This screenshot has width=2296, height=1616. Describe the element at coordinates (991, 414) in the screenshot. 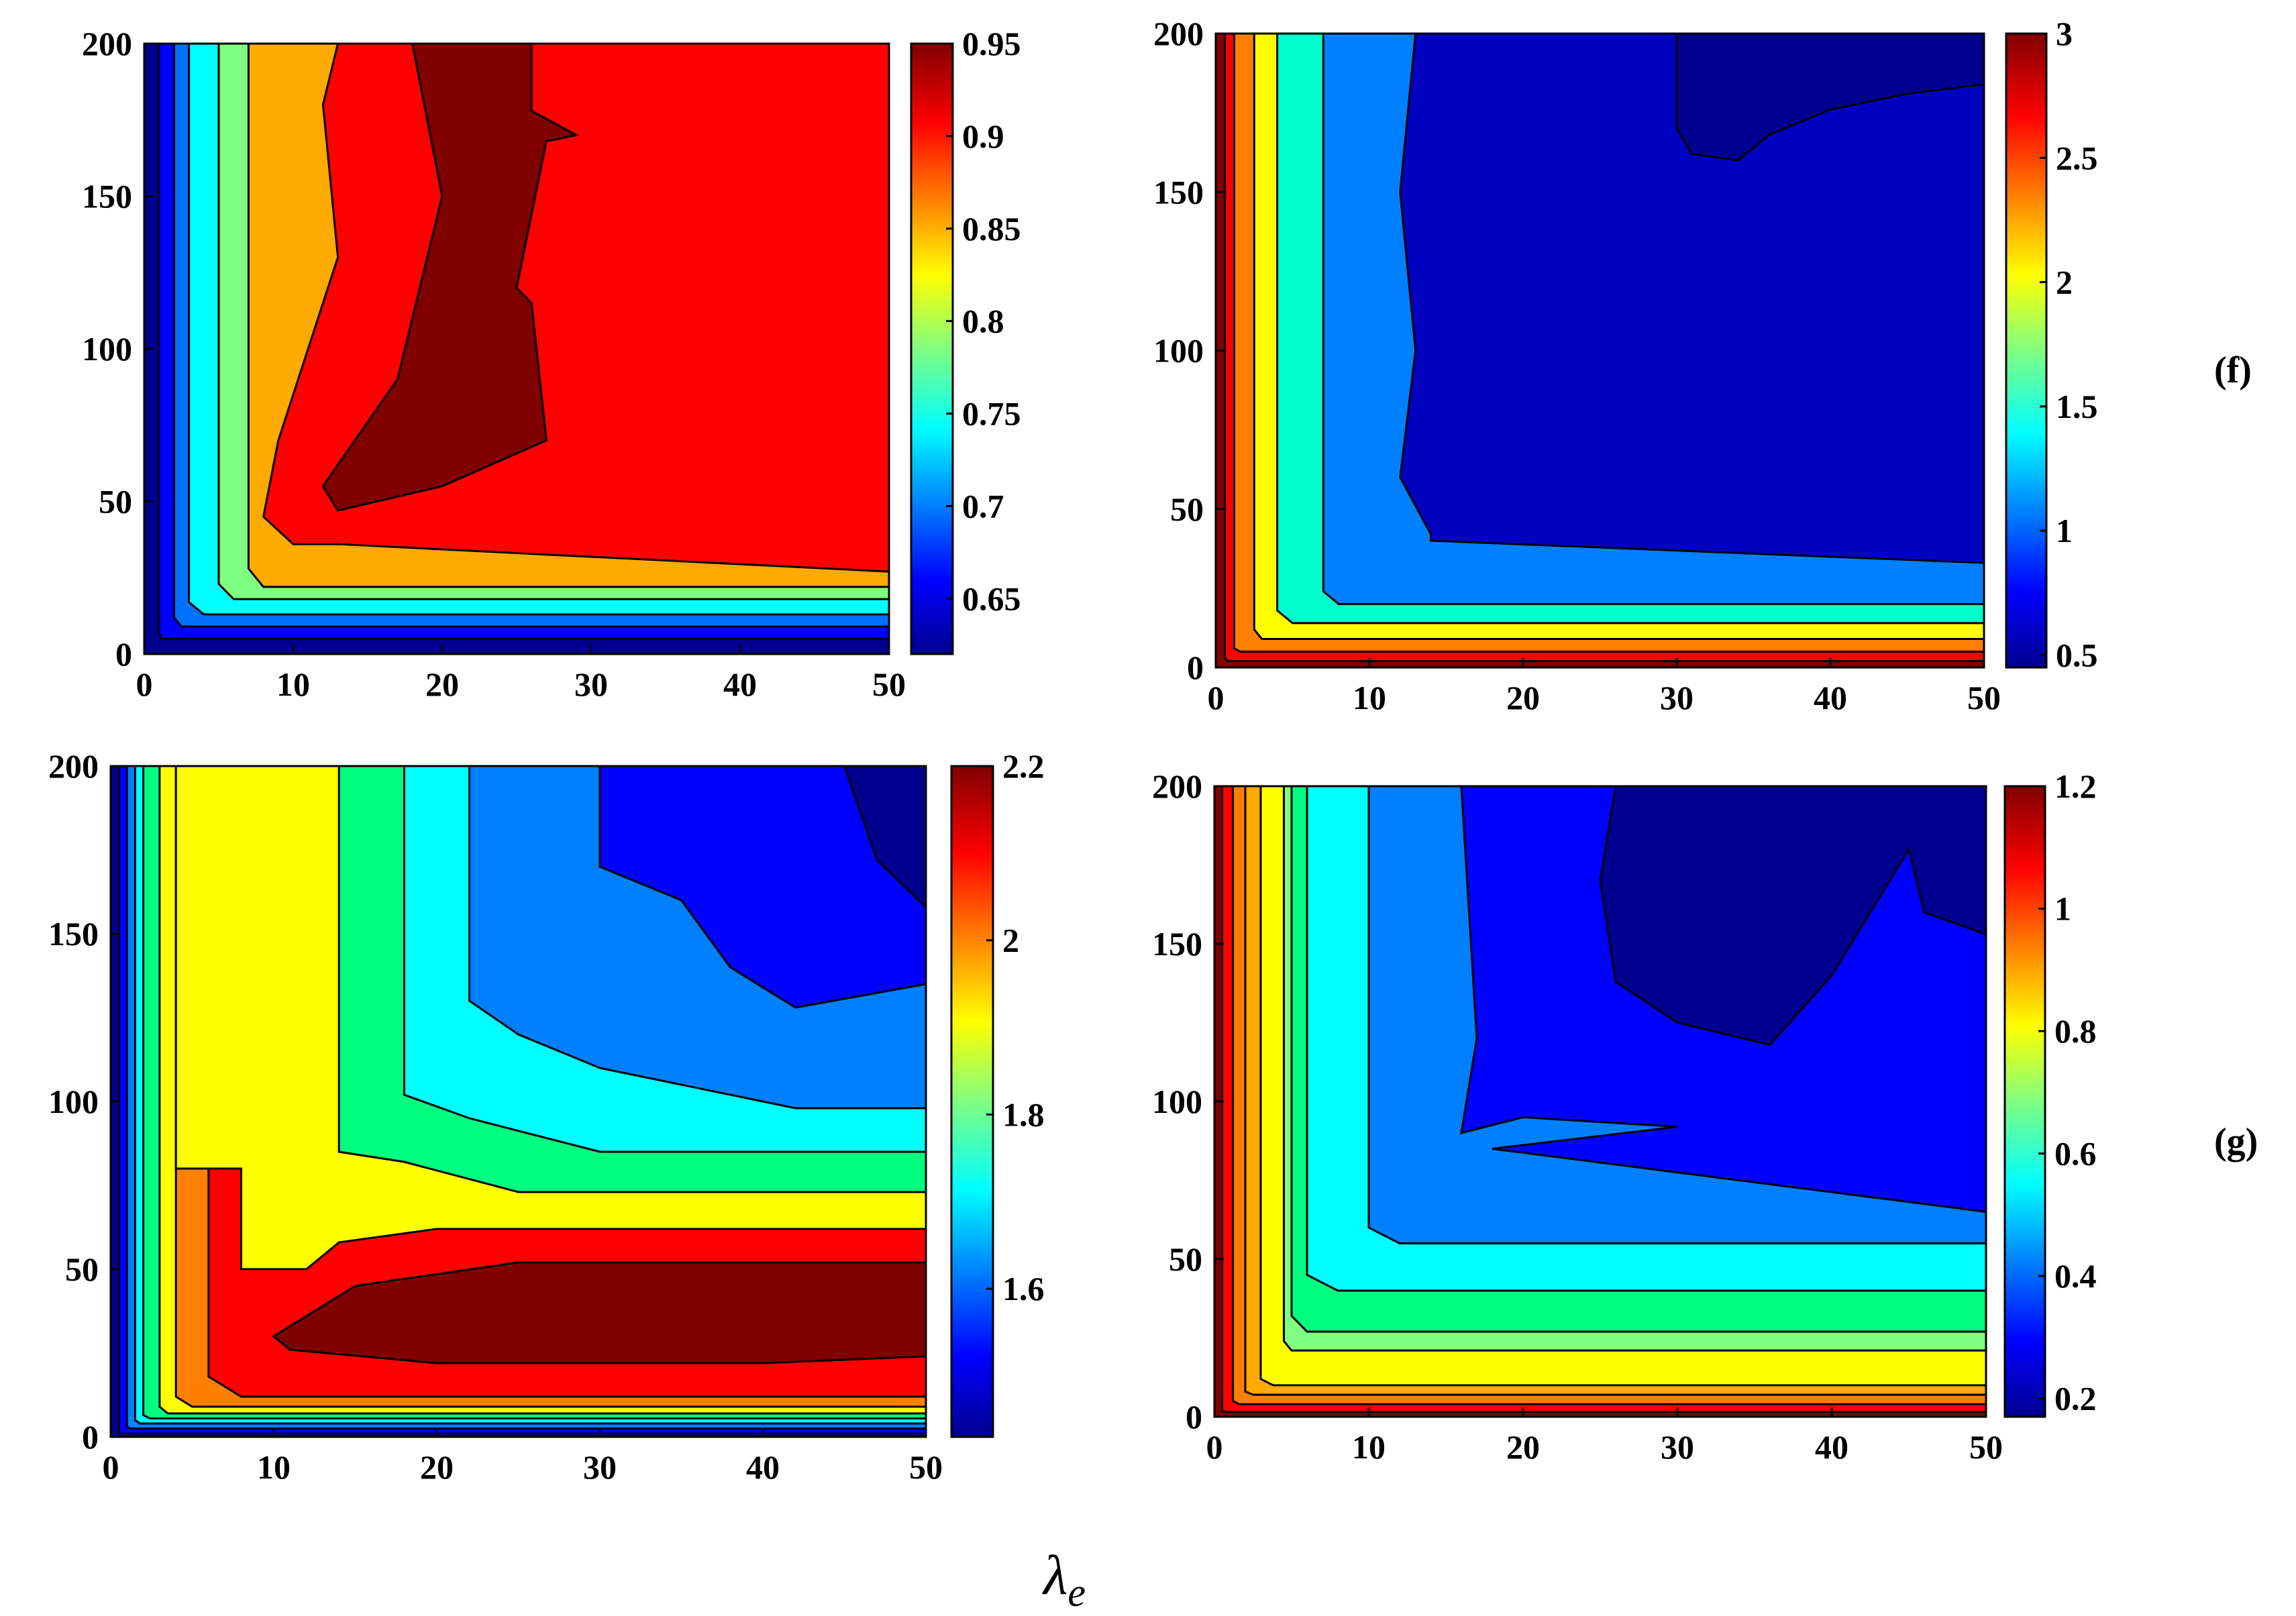

I see `colorbar-tick-label: 0.75` at that location.